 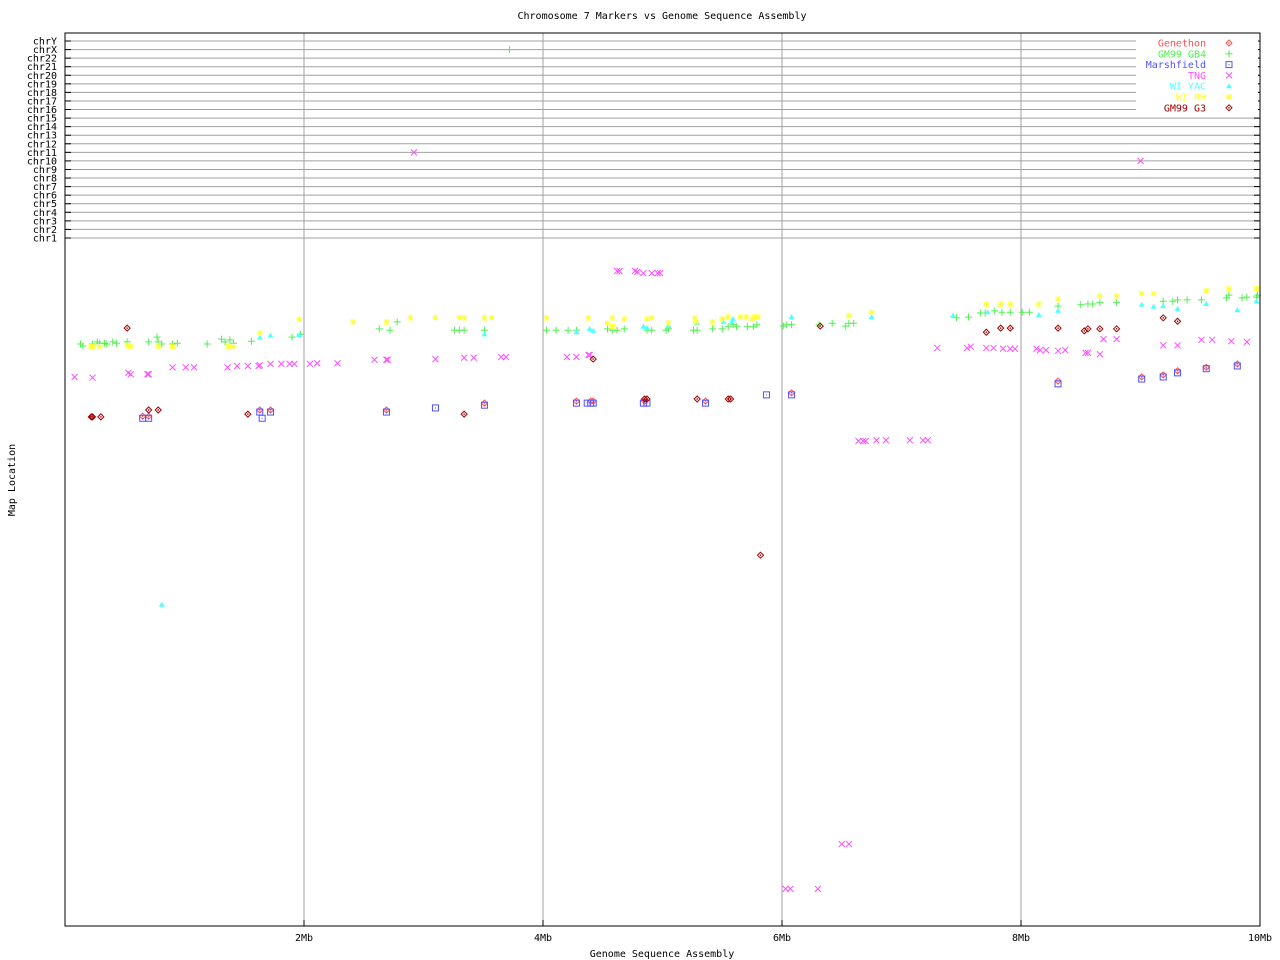 What do you see at coordinates (1140, 161) in the screenshot?
I see `point-tng-chr10` at bounding box center [1140, 161].